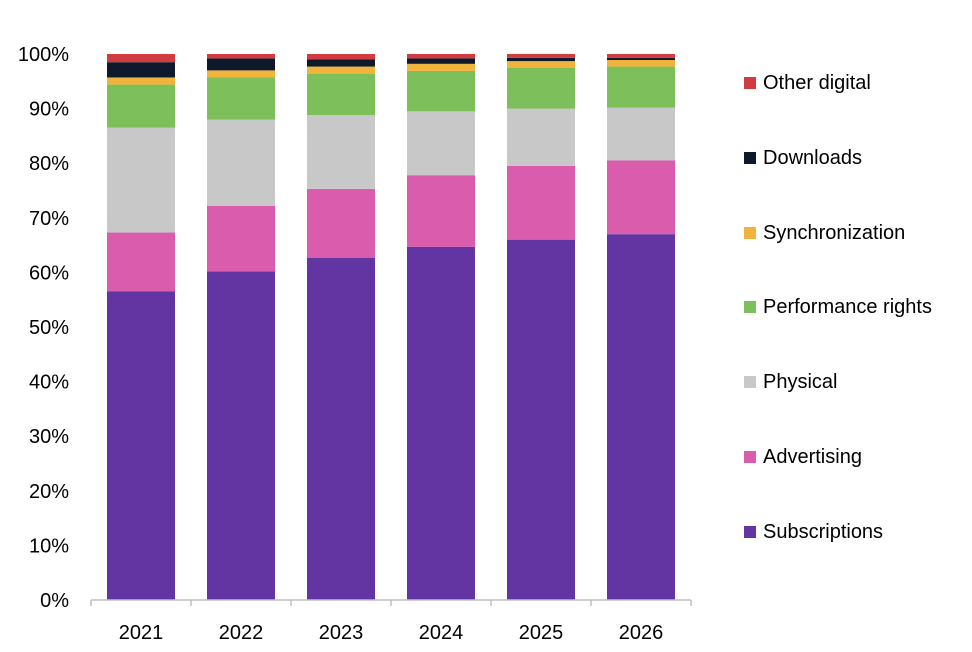 Image resolution: width=972 pixels, height=652 pixels. Describe the element at coordinates (49, 164) in the screenshot. I see `y-tick-label: 80%` at that location.